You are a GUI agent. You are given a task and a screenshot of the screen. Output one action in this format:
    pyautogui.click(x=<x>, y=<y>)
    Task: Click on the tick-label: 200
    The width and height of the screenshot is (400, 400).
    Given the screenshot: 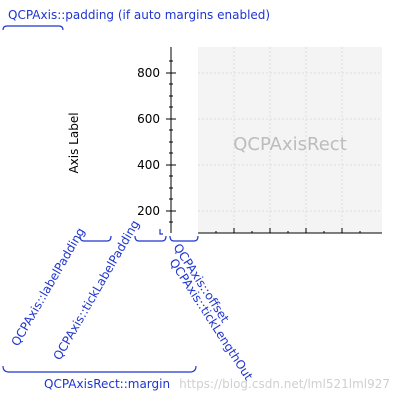 What is the action you would take?
    pyautogui.click(x=148, y=211)
    